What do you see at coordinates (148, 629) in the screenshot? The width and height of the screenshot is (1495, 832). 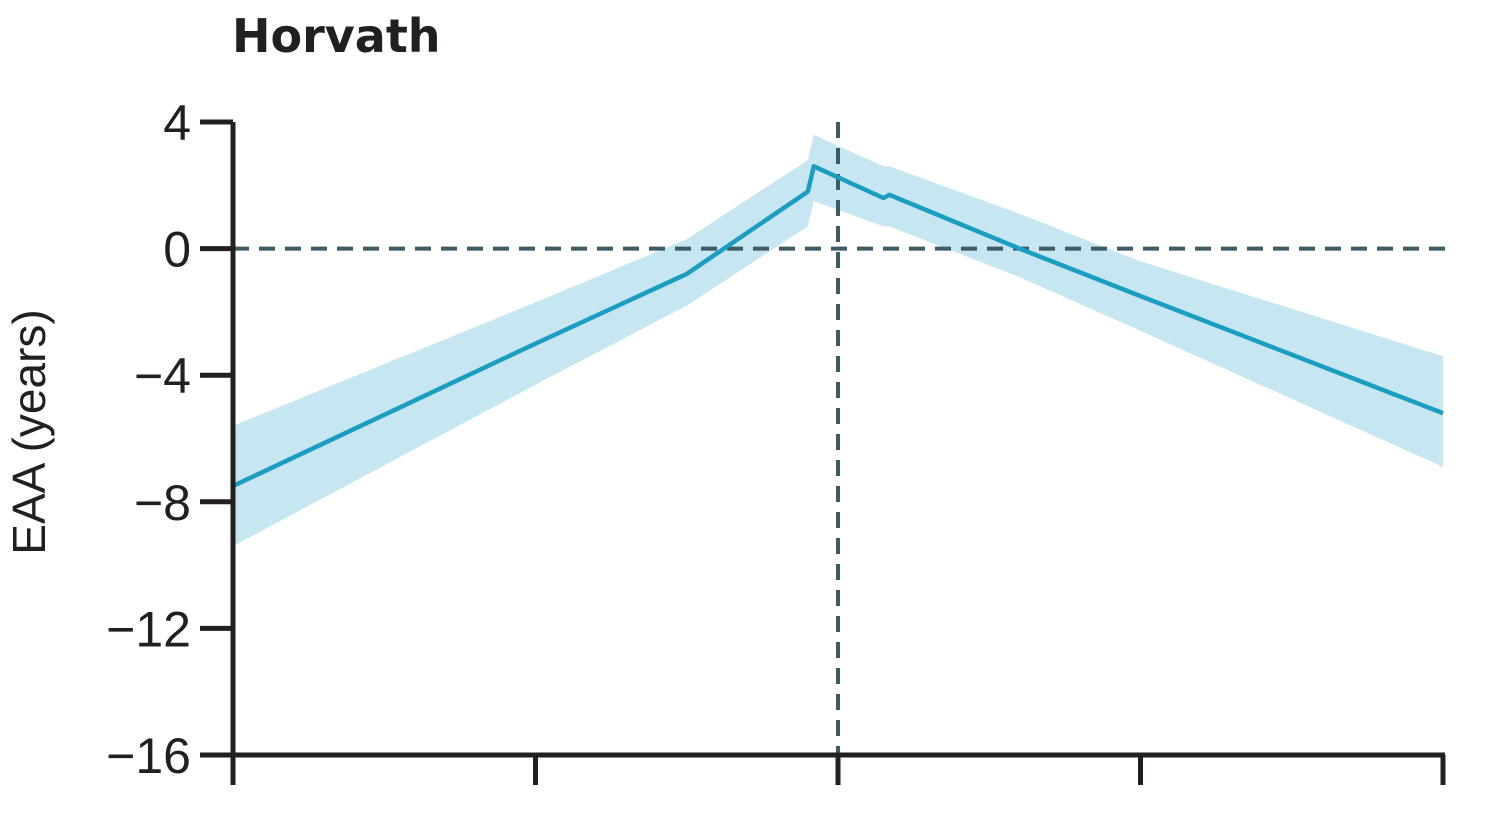 I see `y-tick-label: −12` at bounding box center [148, 629].